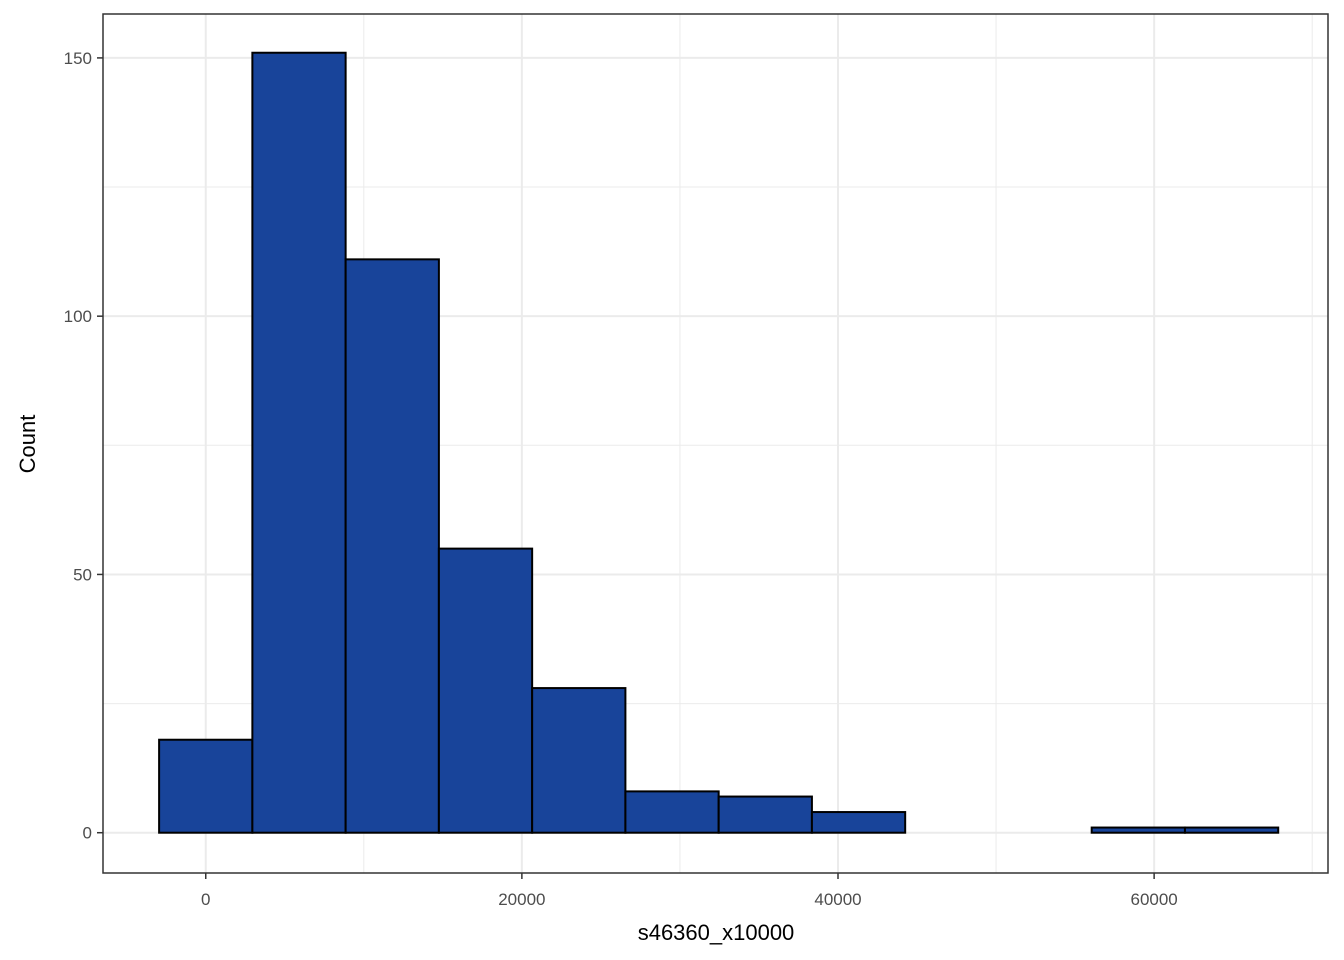  I want to click on x-tick-label: 40000, so click(837, 899).